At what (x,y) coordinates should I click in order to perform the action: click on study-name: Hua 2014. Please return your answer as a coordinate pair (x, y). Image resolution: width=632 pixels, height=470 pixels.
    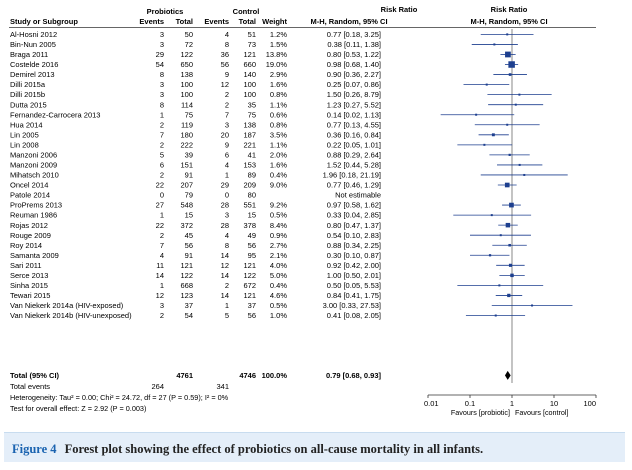
    Looking at the image, I should click on (26, 124).